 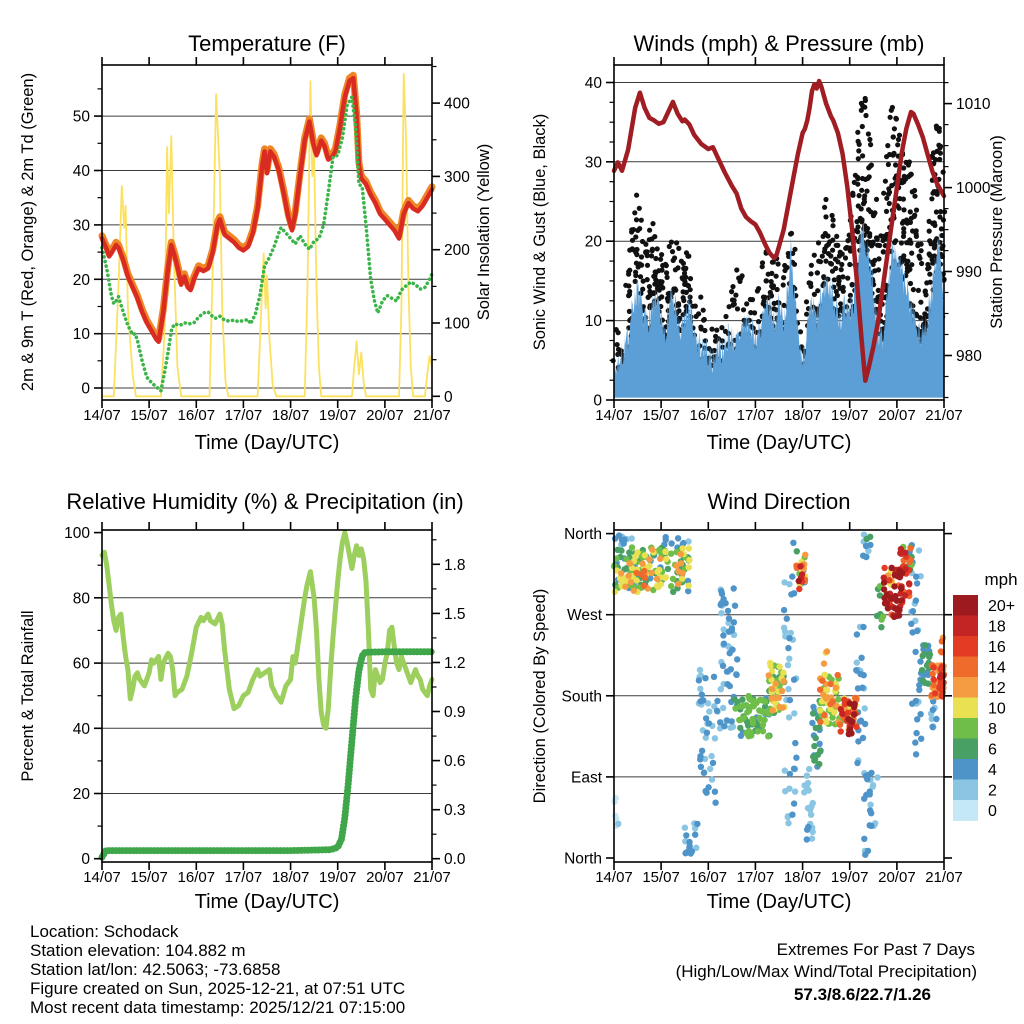 What do you see at coordinates (876, 949) in the screenshot?
I see `extremes-title: Extremes For Past 7 Days` at bounding box center [876, 949].